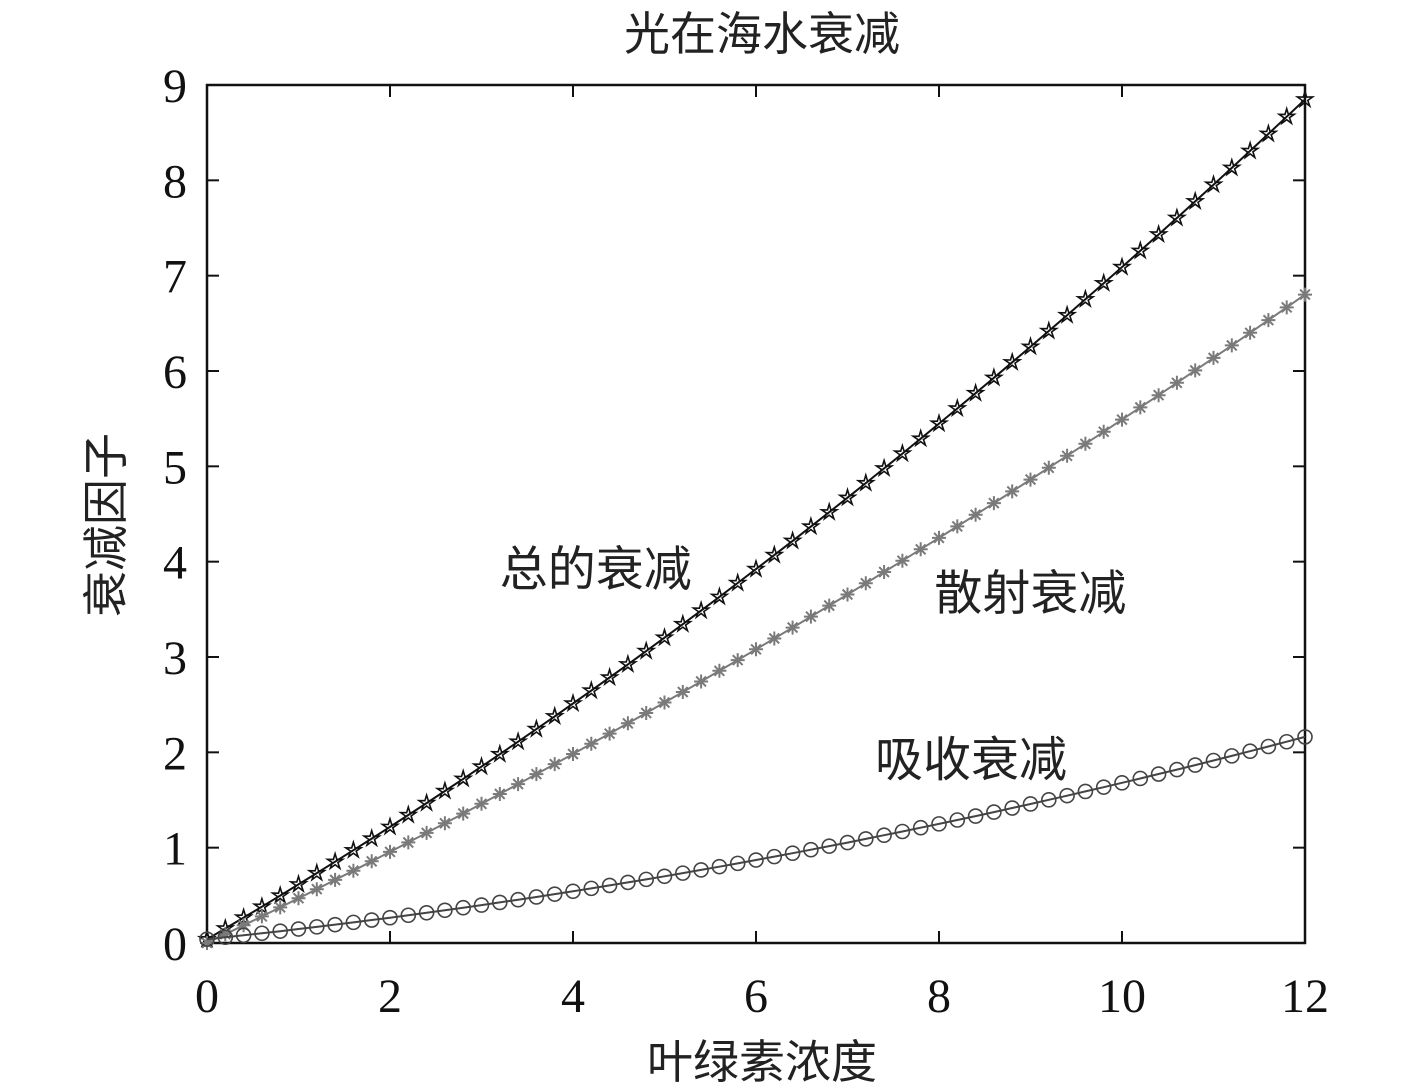  I want to click on annotation-label-1: 总的衰减, so click(596, 570).